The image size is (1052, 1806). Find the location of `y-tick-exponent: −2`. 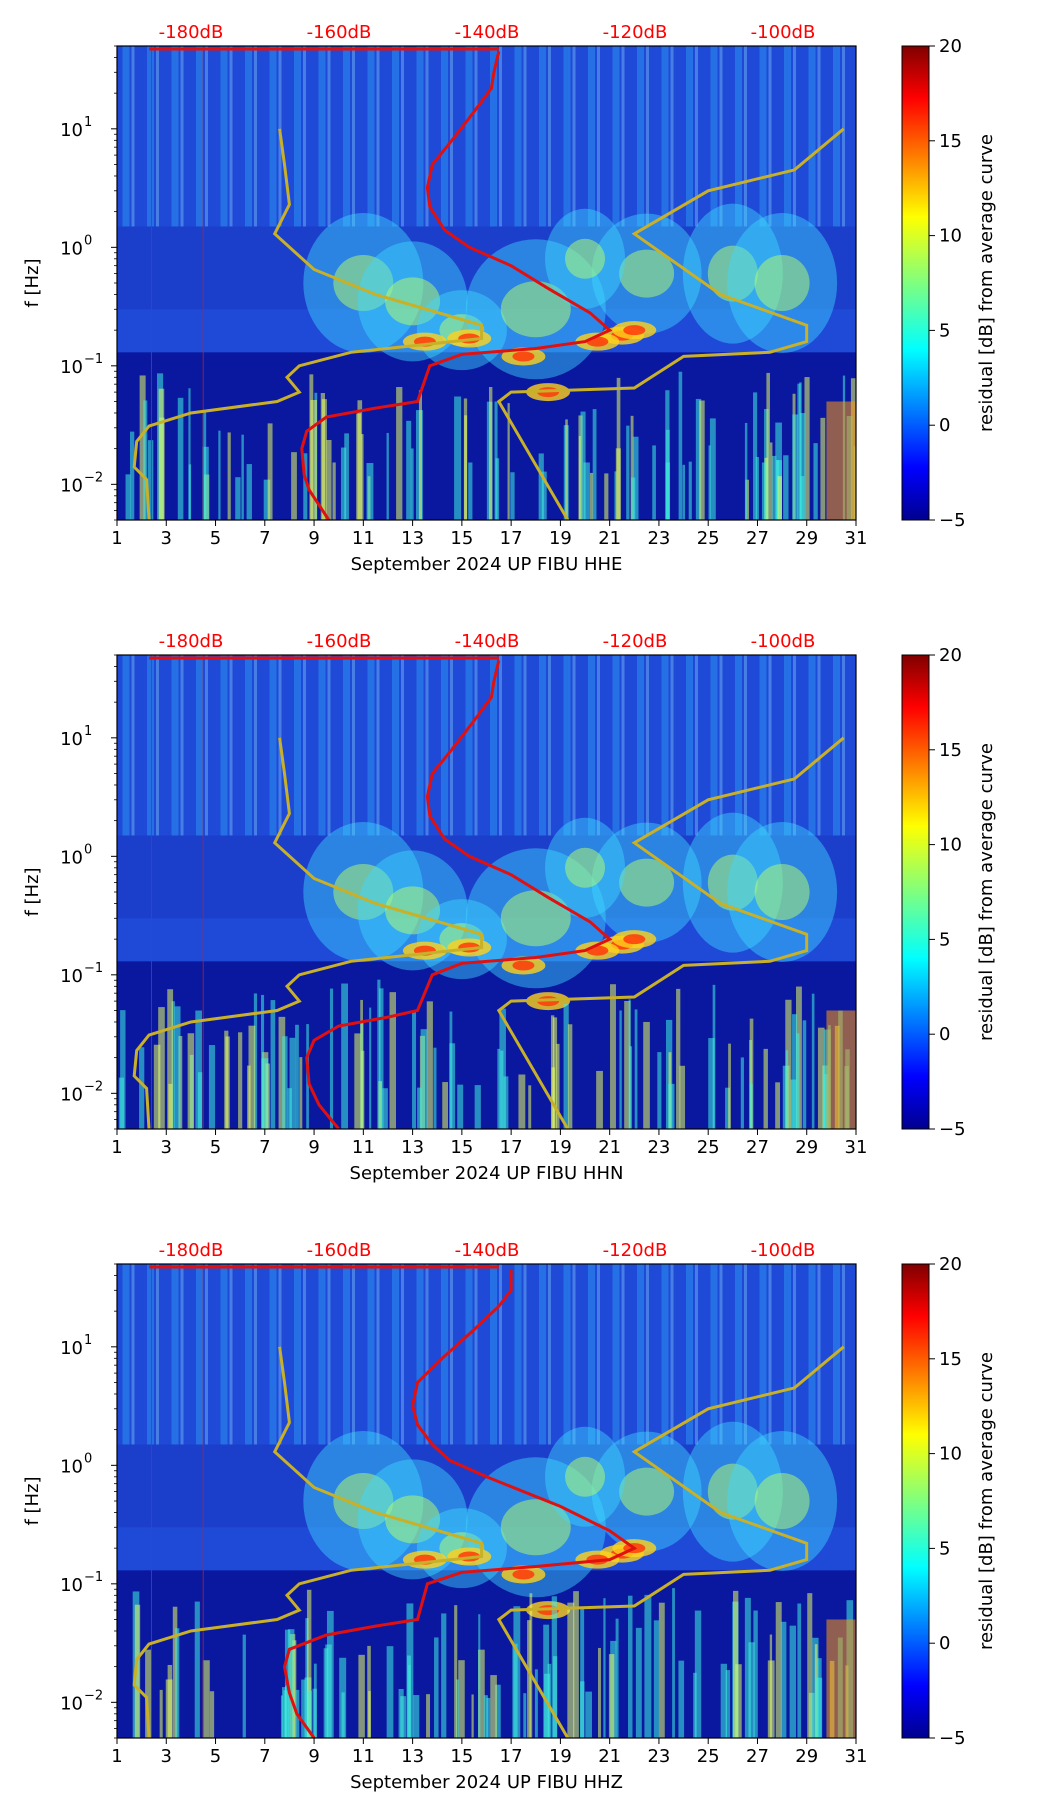

y-tick-exponent: −2 is located at coordinates (93, 1086).